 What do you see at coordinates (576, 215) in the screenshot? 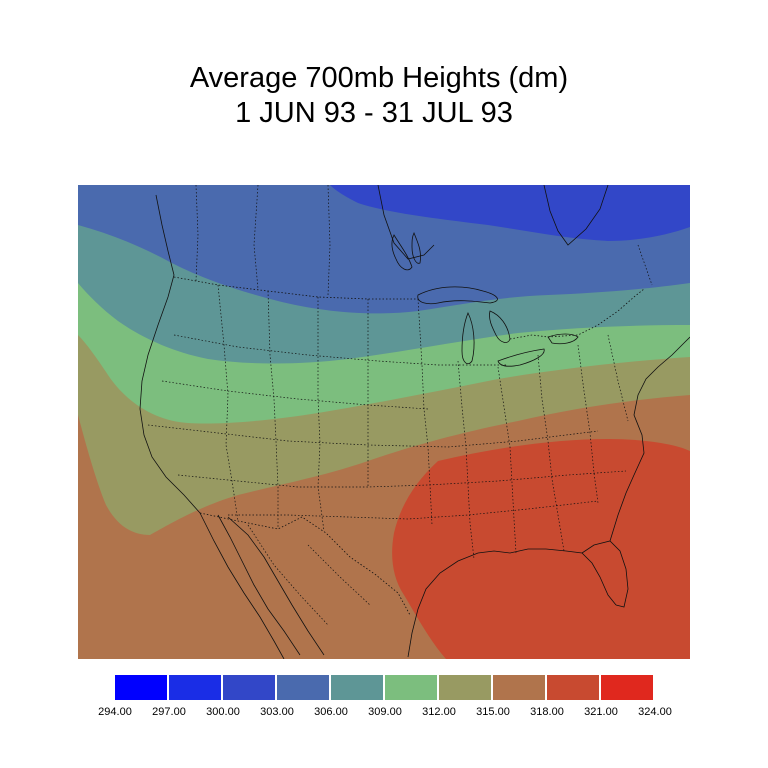
I see `labrador-coast` at bounding box center [576, 215].